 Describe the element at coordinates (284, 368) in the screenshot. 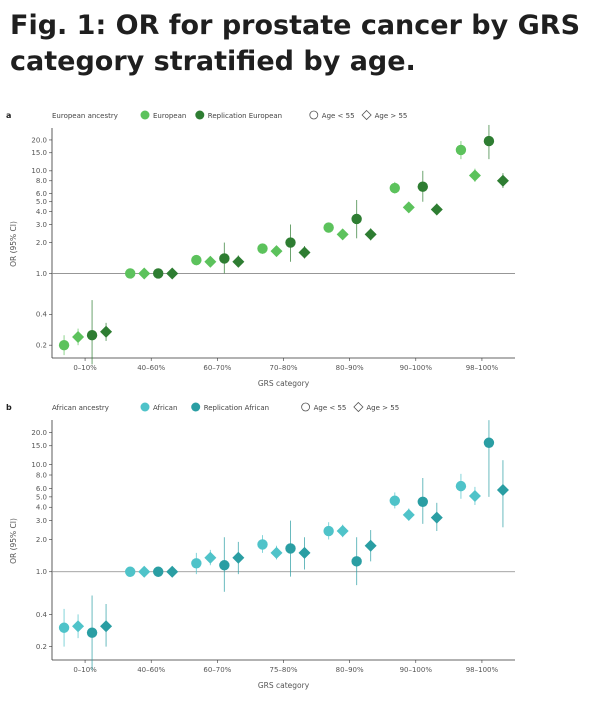

I see `x-tick-label: 70–80%` at that location.